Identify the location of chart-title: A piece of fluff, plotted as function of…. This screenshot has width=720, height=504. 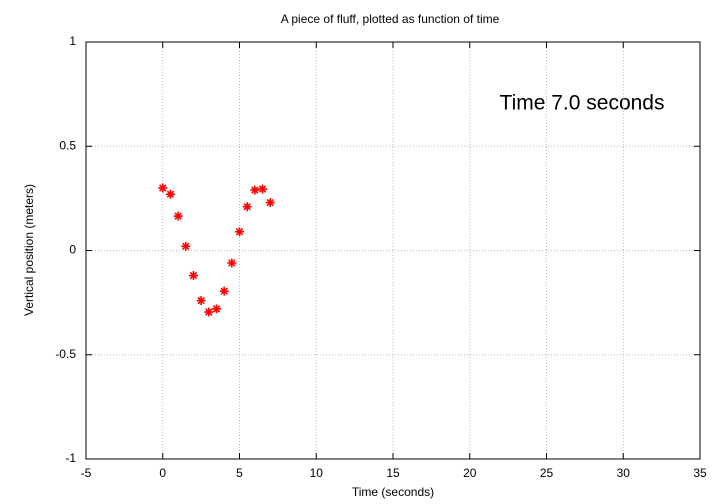
(390, 19).